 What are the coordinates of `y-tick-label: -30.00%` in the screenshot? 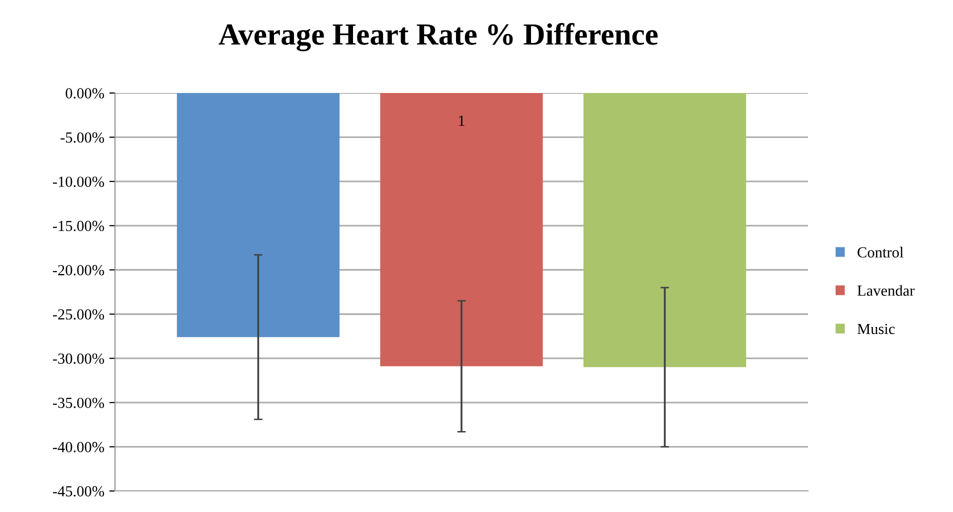 It's located at (78, 358).